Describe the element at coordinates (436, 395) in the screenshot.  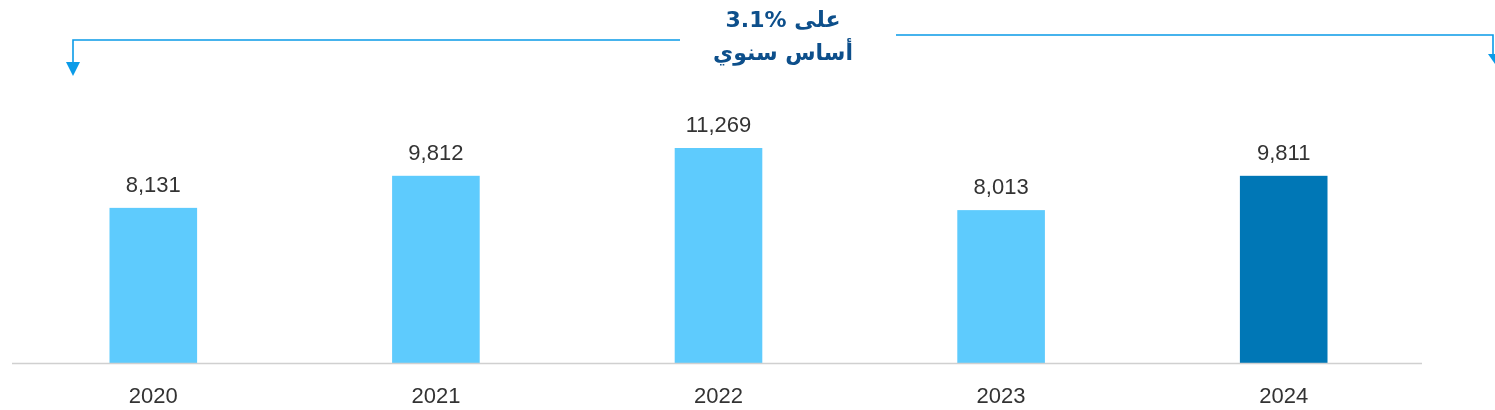
I see `x-tick-label: 2021` at that location.